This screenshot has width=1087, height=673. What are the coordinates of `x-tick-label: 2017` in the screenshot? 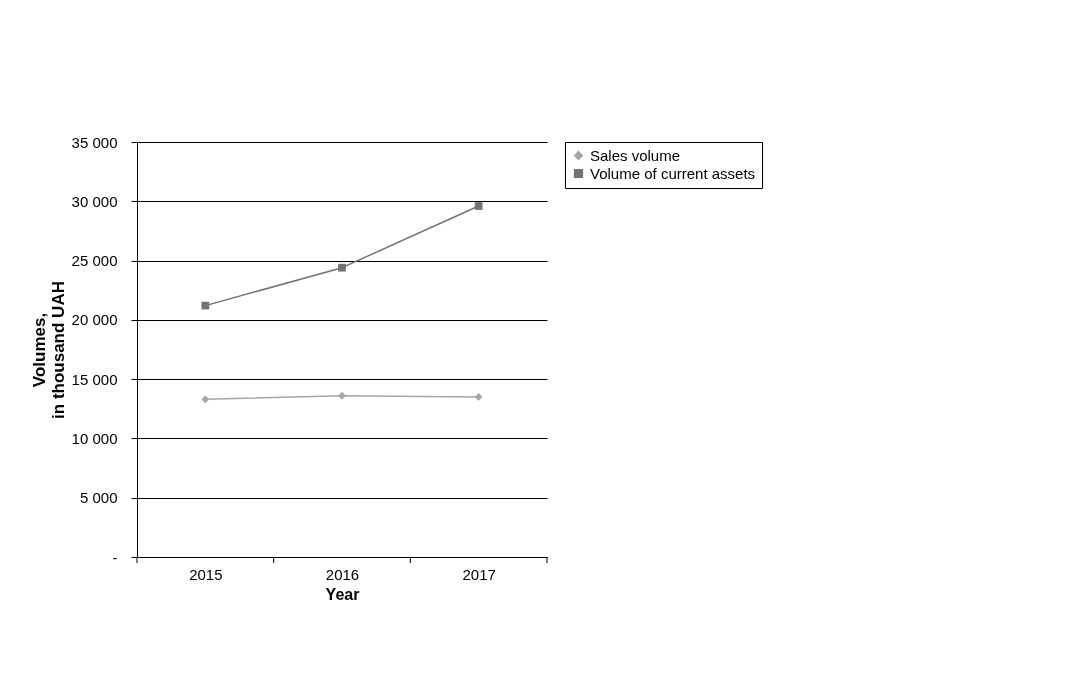 It's located at (479, 574).